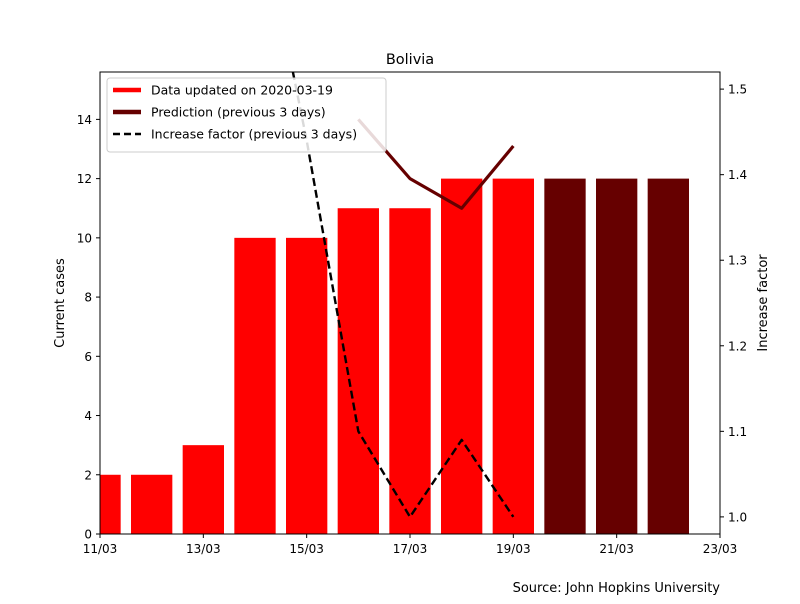  What do you see at coordinates (84, 238) in the screenshot?
I see `y-tick-label-10: 10` at bounding box center [84, 238].